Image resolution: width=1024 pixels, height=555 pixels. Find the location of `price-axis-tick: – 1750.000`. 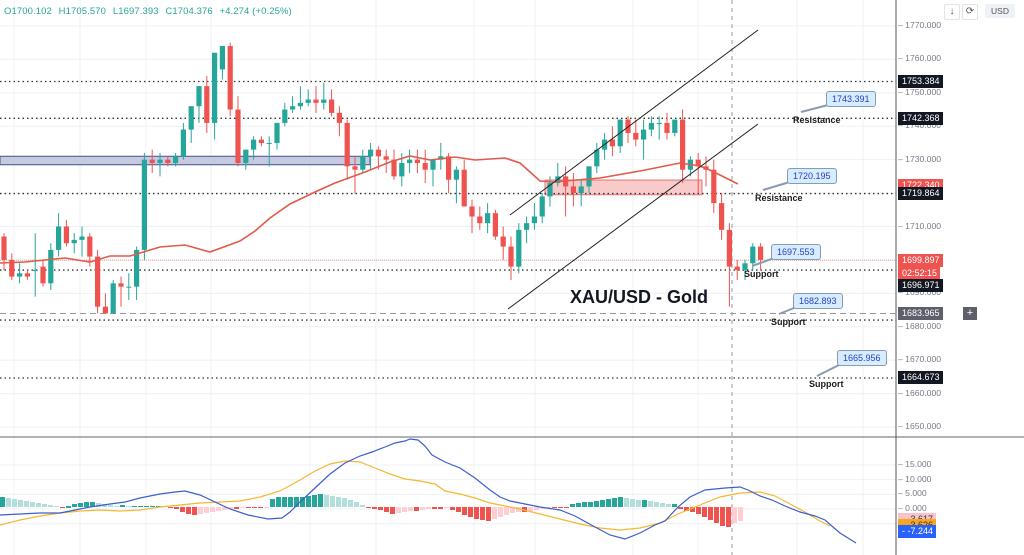

price-axis-tick: – 1750.000 is located at coordinates (920, 91).